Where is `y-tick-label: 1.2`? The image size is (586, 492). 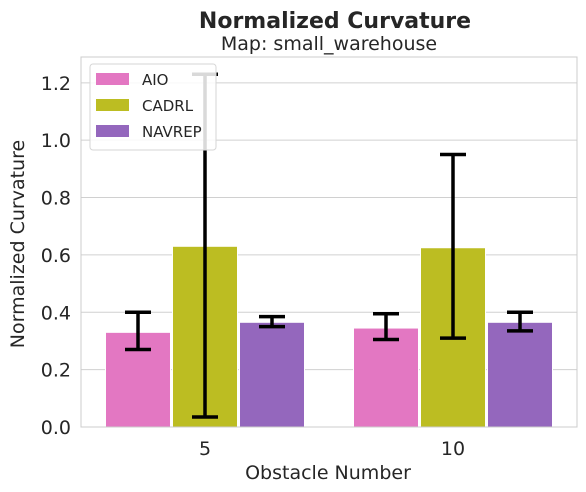
y-tick-label: 1.2 is located at coordinates (56, 84).